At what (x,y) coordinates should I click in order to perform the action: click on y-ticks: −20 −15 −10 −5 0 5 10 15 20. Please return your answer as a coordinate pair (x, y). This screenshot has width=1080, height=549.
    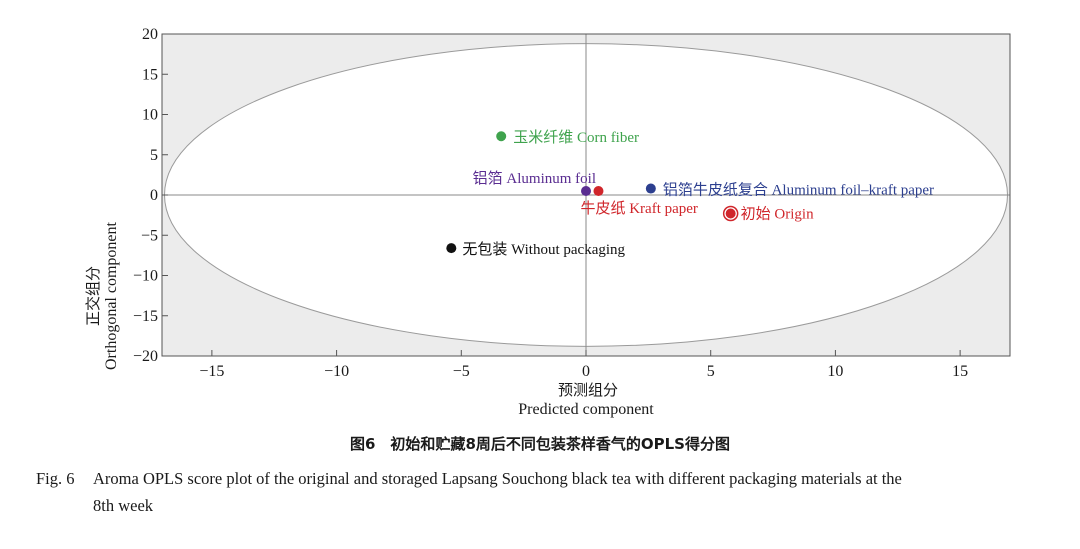
    Looking at the image, I should click on (150, 195).